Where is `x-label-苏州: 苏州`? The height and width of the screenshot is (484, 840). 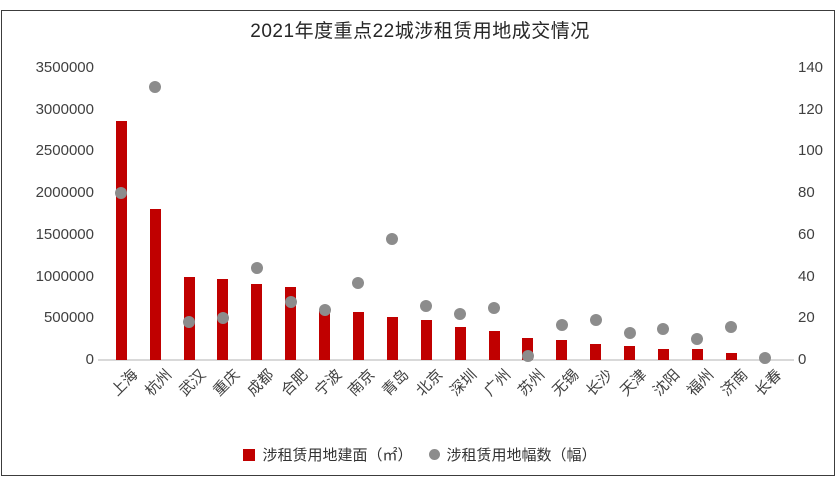 x-label-苏州: 苏州 is located at coordinates (531, 383).